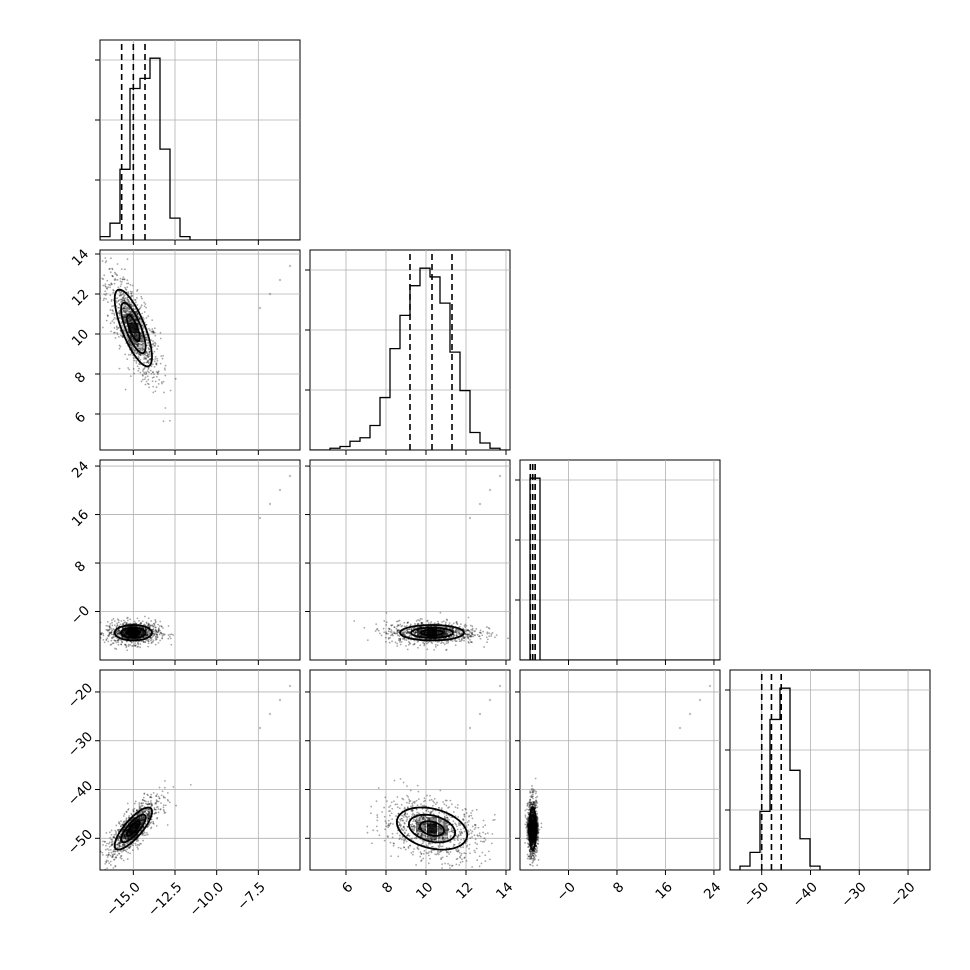 The image size is (970, 970). What do you see at coordinates (431, 563) in the screenshot?
I see `pair-content` at bounding box center [431, 563].